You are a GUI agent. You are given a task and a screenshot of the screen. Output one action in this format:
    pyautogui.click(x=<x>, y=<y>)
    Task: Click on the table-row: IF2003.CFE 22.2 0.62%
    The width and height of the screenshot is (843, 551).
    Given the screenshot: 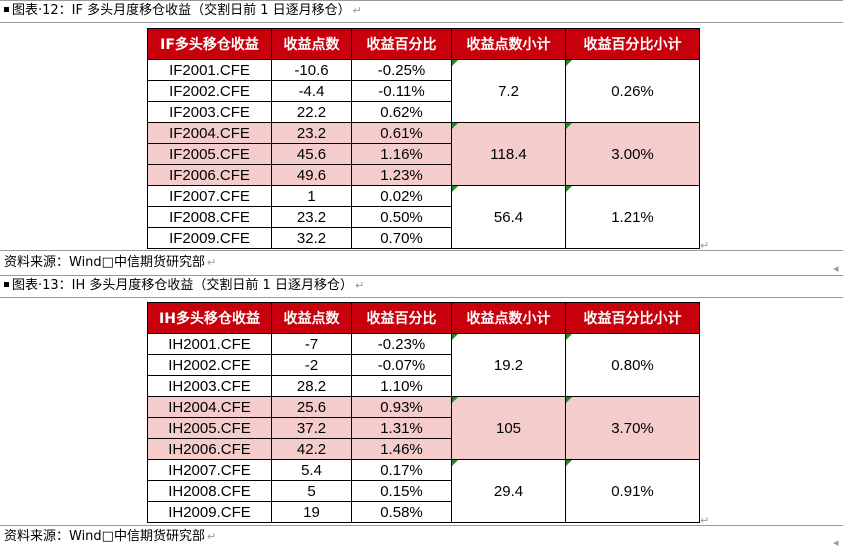 What is the action you would take?
    pyautogui.click(x=423, y=112)
    